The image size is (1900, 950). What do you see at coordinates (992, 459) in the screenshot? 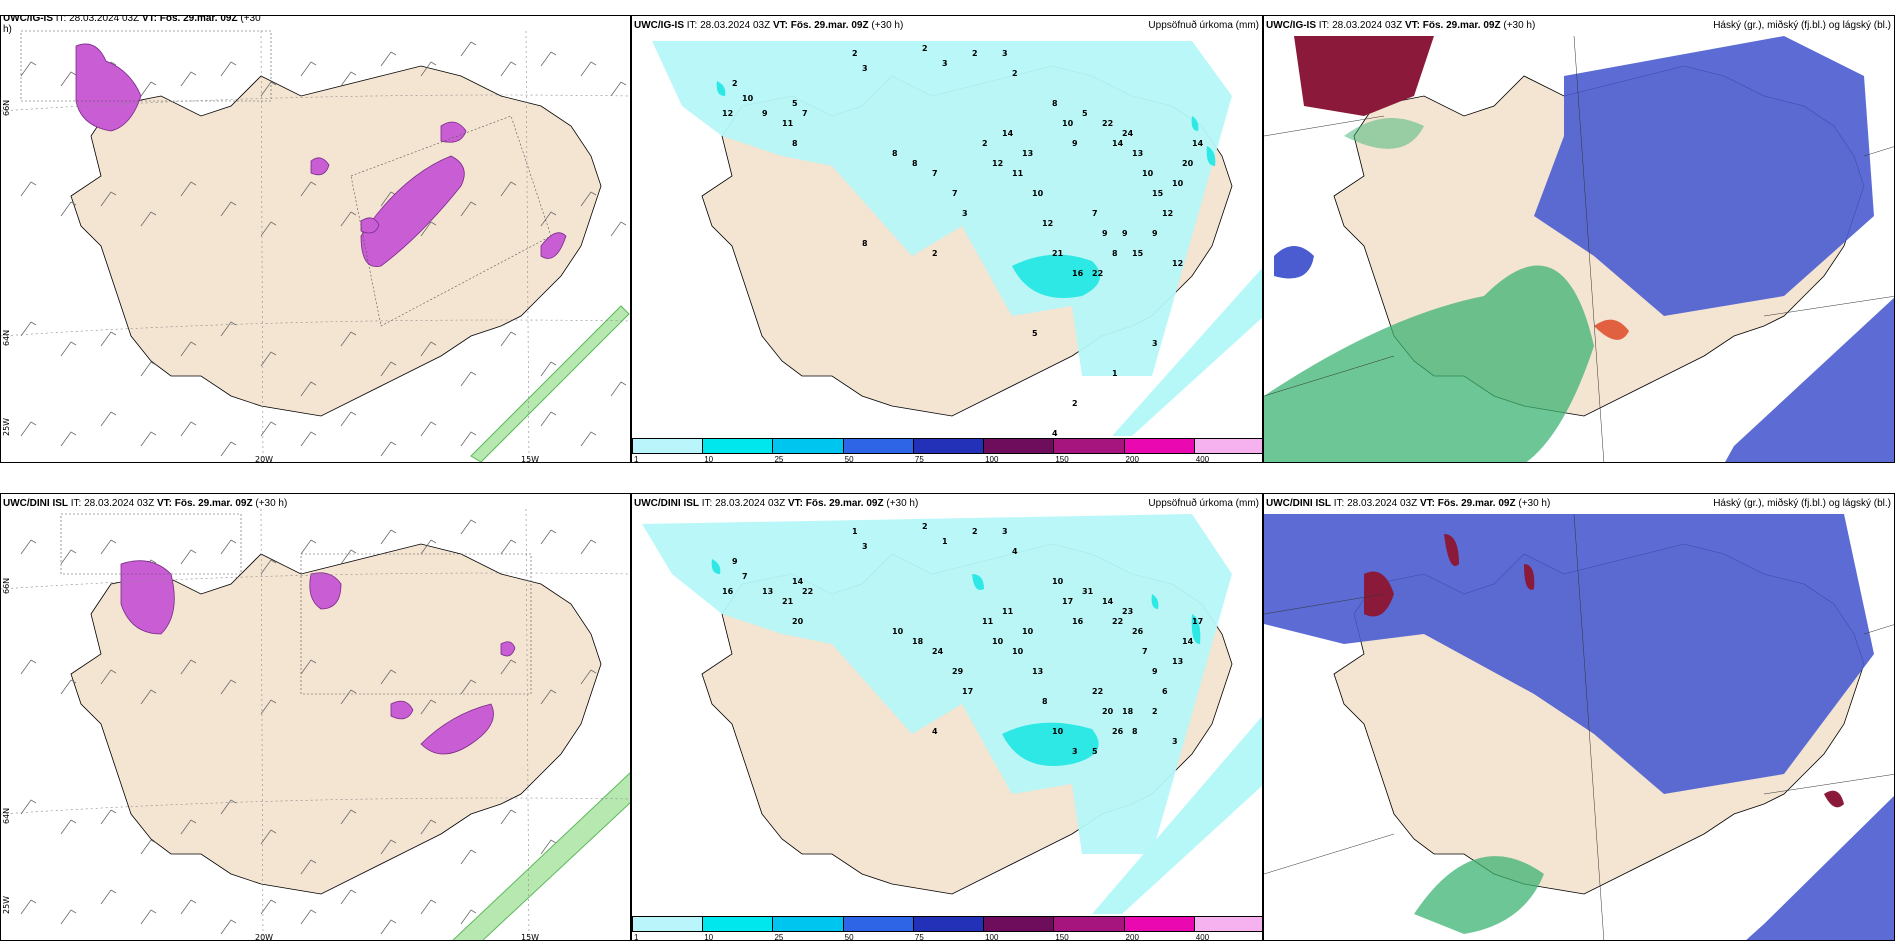
I see `colorbar-tick: 100` at bounding box center [992, 459].